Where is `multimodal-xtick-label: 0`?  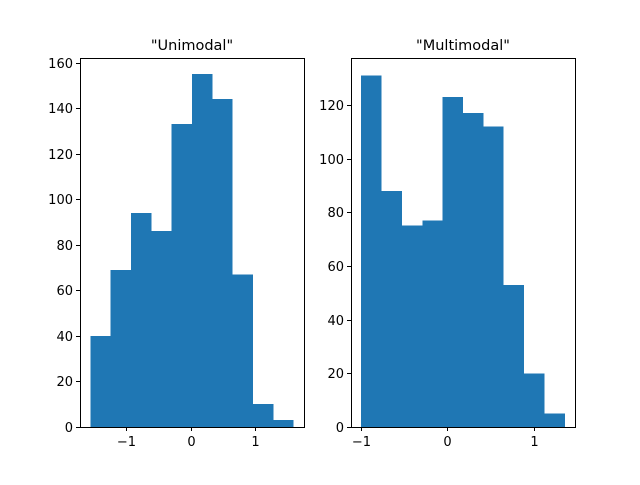 multimodal-xtick-label: 0 is located at coordinates (447, 442).